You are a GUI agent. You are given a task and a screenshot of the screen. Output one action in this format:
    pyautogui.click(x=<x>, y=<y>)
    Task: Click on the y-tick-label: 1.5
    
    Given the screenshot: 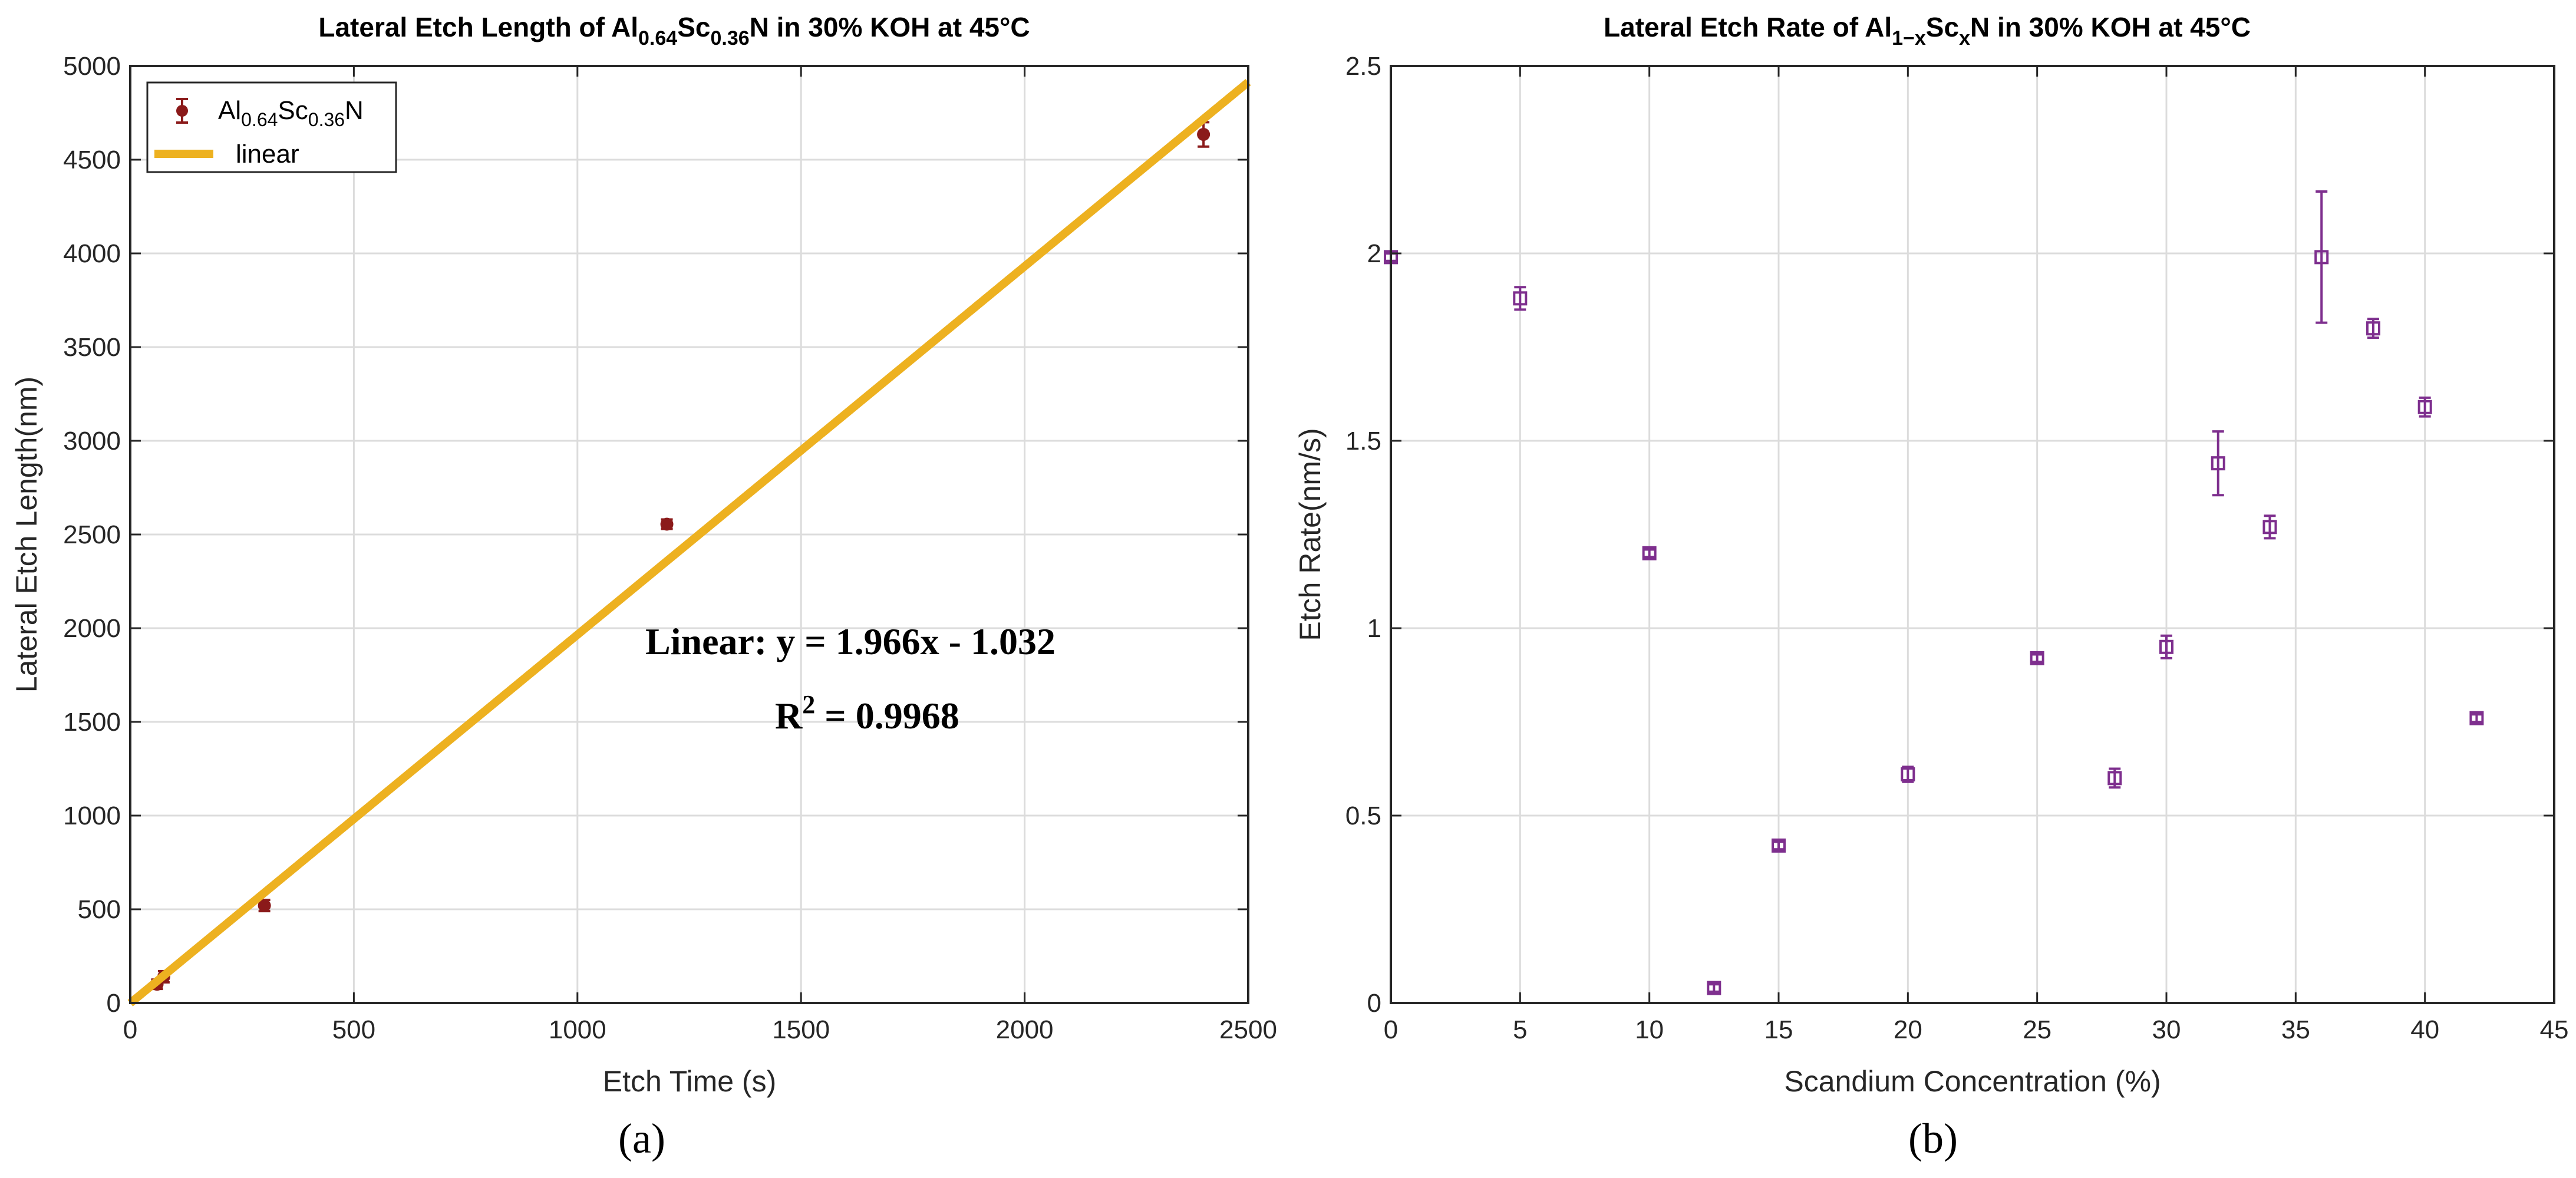 What is the action you would take?
    pyautogui.click(x=1363, y=442)
    